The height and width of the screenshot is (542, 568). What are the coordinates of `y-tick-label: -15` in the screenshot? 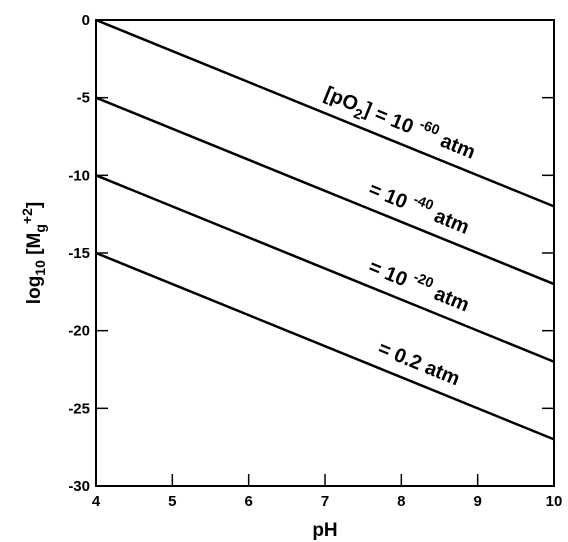 It's located at (79, 253).